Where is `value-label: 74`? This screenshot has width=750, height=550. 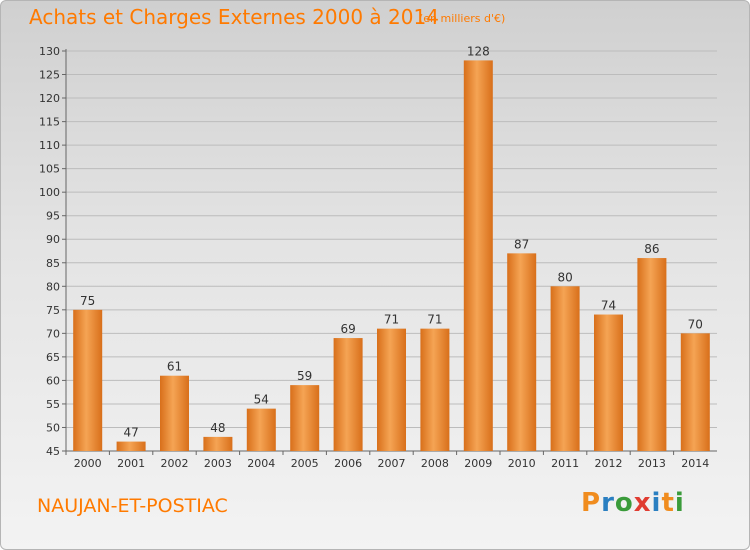 value-label: 74 is located at coordinates (608, 306).